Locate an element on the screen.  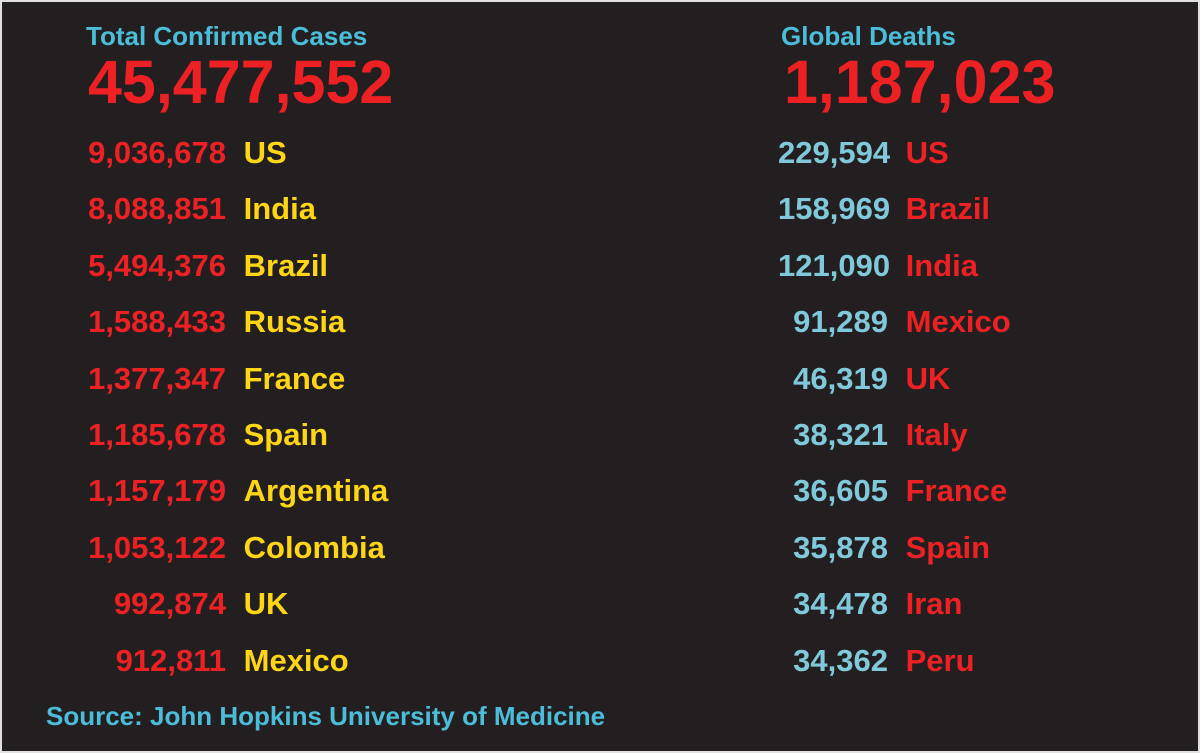
deaths-value: 34,362 is located at coordinates (840, 660).